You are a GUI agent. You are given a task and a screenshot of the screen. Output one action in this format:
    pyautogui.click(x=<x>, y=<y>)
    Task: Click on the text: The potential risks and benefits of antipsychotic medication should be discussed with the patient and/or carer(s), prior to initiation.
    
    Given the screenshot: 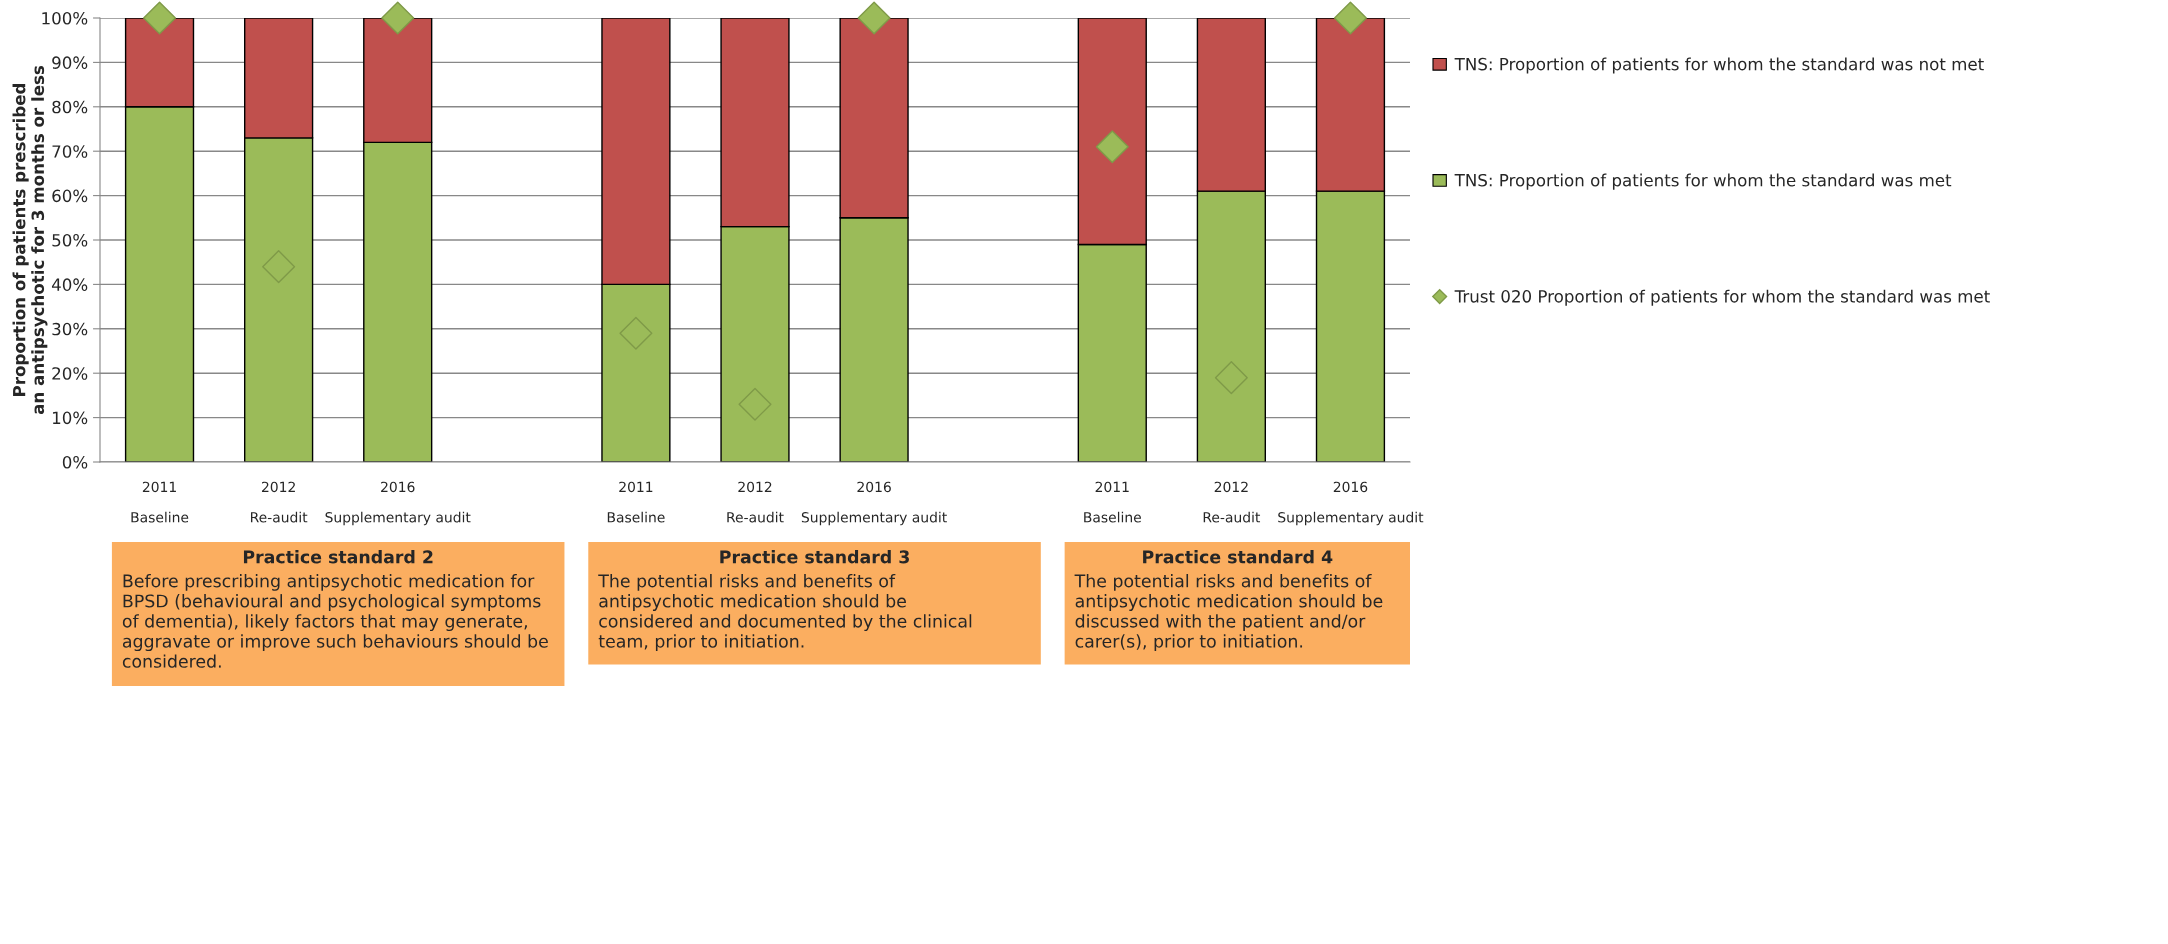 What is the action you would take?
    pyautogui.click(x=1228, y=613)
    